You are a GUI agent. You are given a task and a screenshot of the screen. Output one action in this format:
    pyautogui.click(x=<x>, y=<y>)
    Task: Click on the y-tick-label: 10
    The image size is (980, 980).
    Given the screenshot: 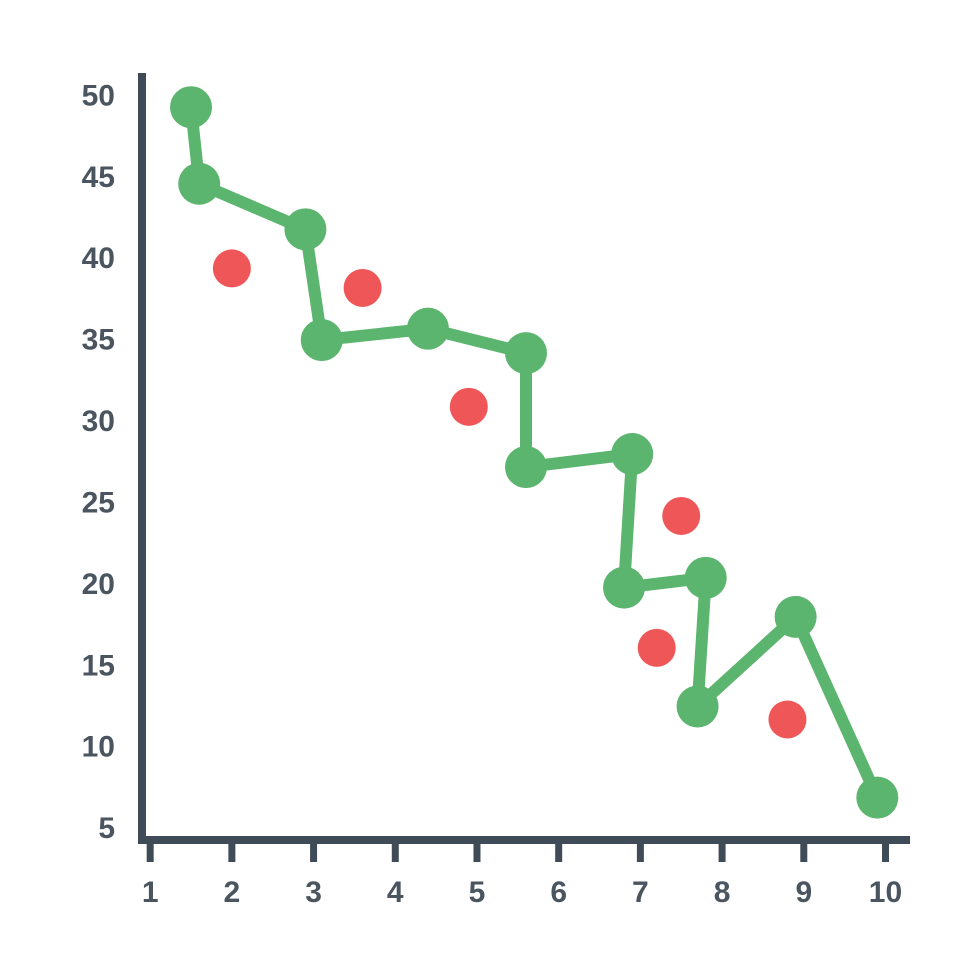 What is the action you would take?
    pyautogui.click(x=98, y=747)
    